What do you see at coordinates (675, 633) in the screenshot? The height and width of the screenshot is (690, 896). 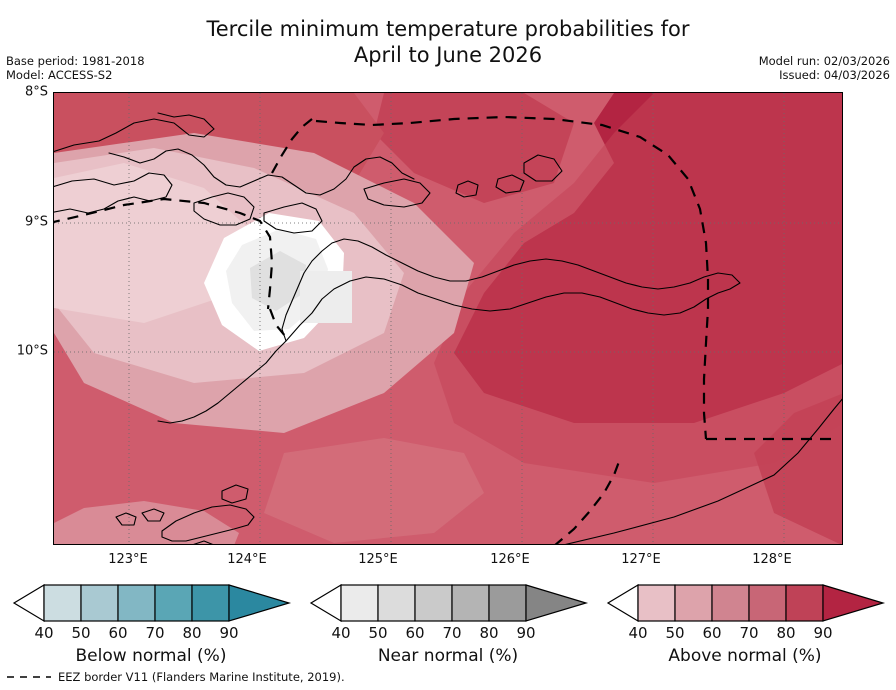 I see `cbar3-tick-50: 50` at bounding box center [675, 633].